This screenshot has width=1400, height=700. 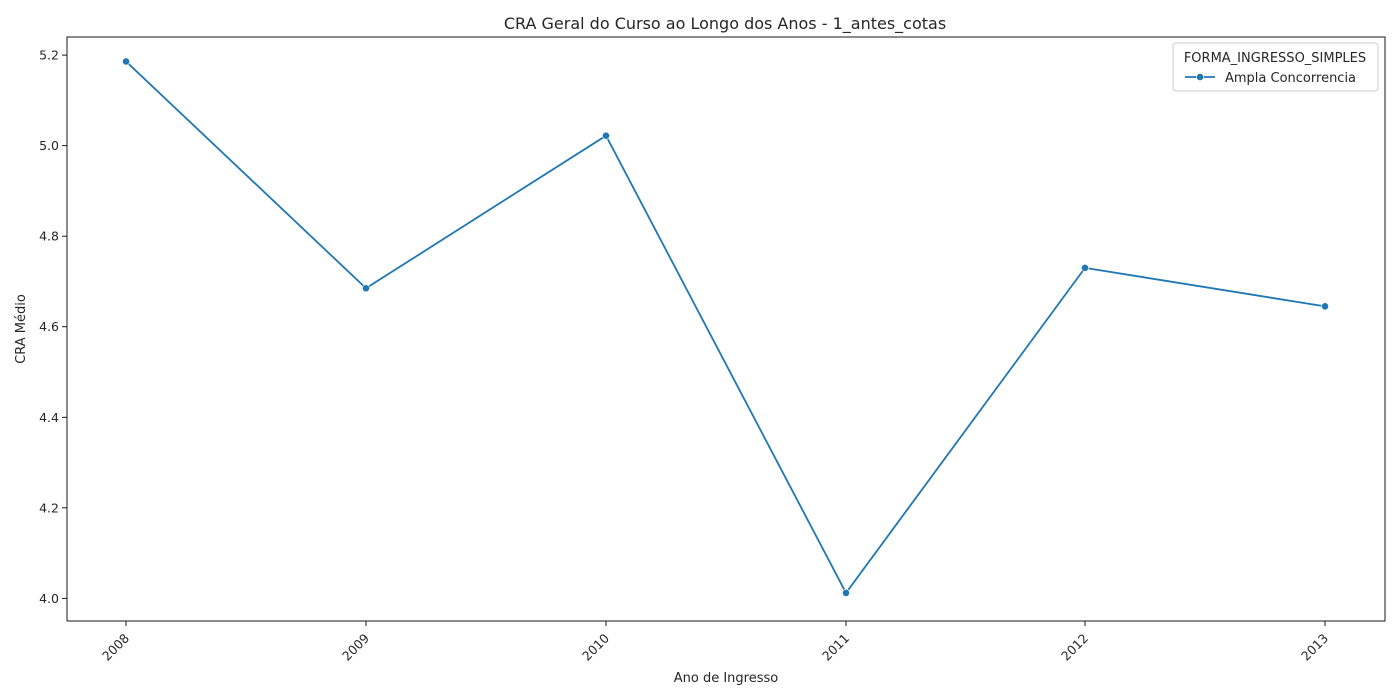 What do you see at coordinates (49, 236) in the screenshot?
I see `y-tick-label: 4.8` at bounding box center [49, 236].